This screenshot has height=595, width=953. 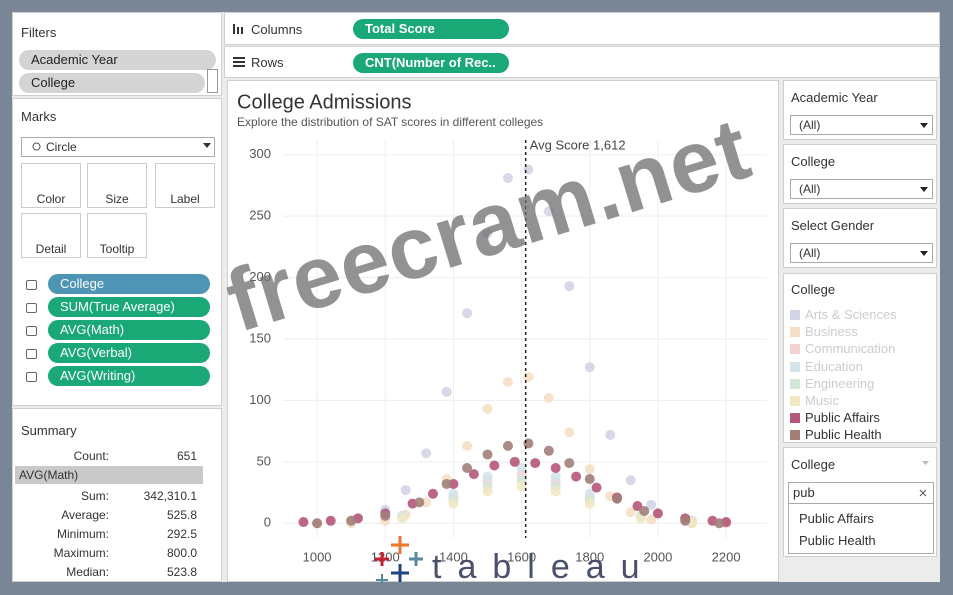 What do you see at coordinates (842, 418) in the screenshot?
I see `legend-label: Public Affairs` at bounding box center [842, 418].